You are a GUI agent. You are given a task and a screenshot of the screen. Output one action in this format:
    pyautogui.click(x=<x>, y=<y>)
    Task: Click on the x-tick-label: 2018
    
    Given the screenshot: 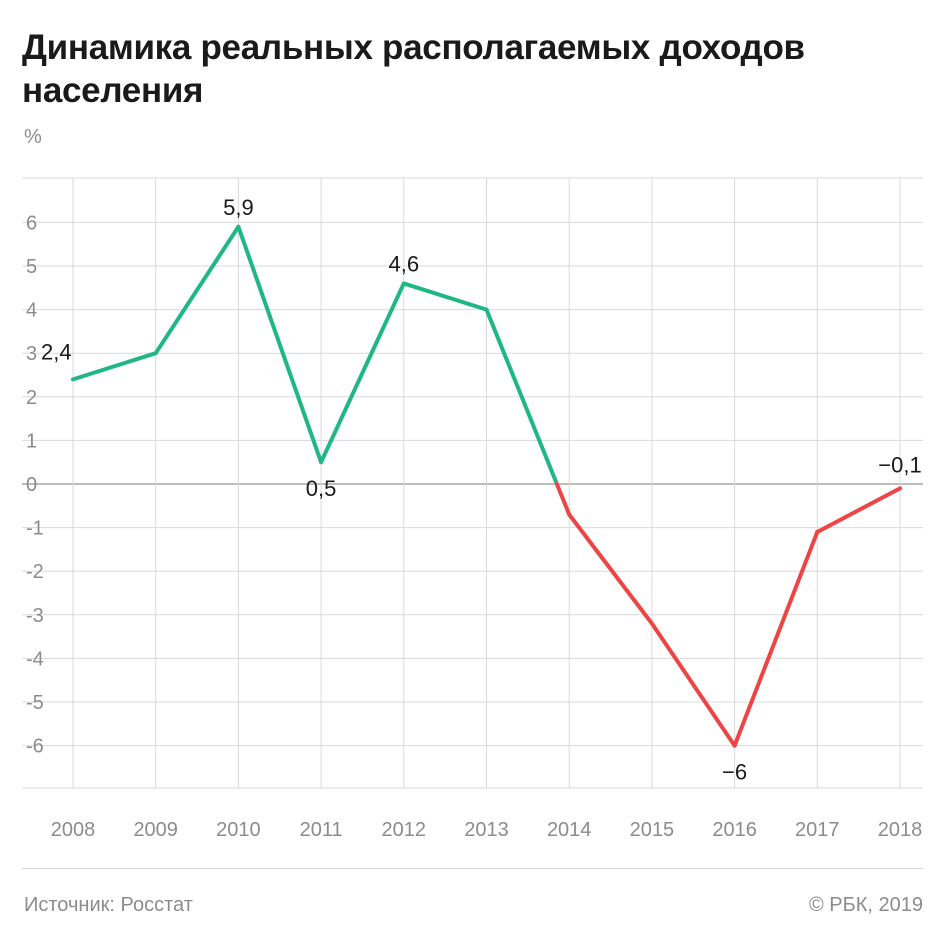 What is the action you would take?
    pyautogui.click(x=900, y=830)
    